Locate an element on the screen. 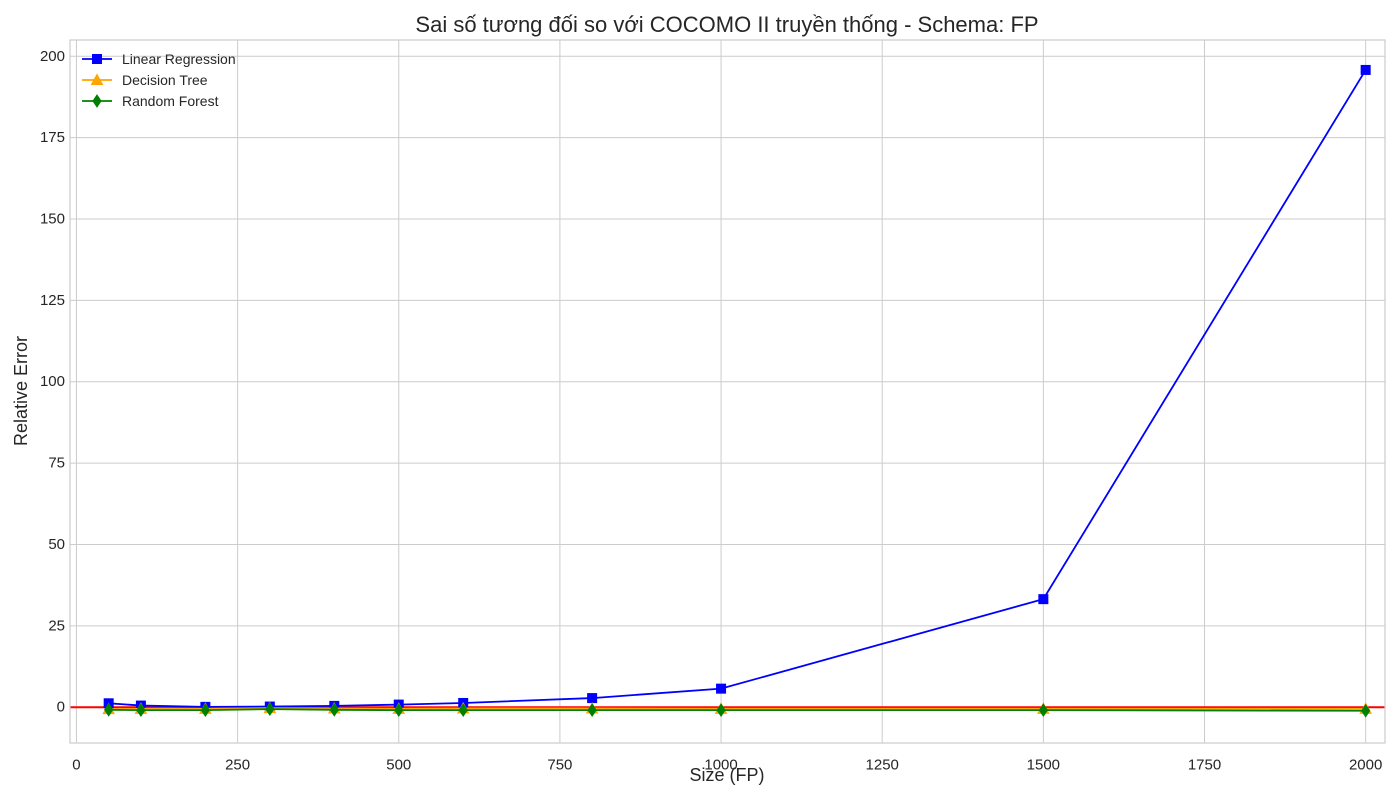  legend-item: Decision Tree is located at coordinates (145, 80).